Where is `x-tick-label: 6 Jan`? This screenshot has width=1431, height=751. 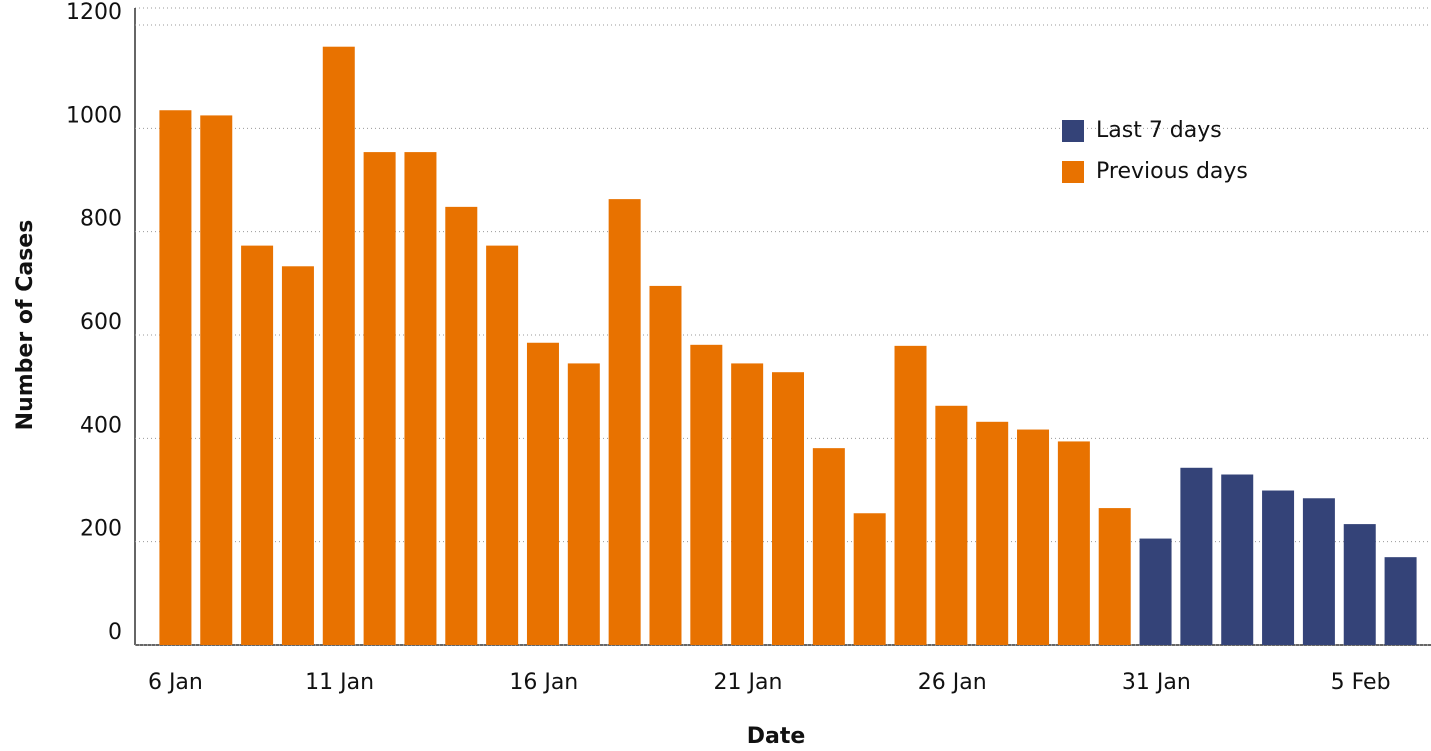
x-tick-label: 6 Jan is located at coordinates (175, 682).